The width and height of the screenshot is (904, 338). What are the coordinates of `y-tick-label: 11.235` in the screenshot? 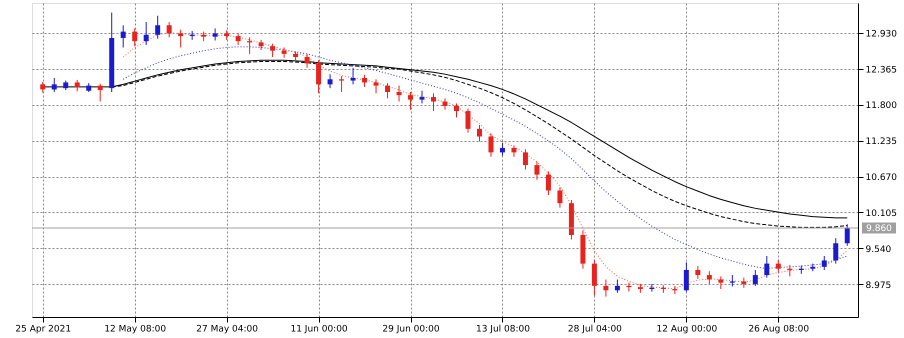 It's located at (881, 142).